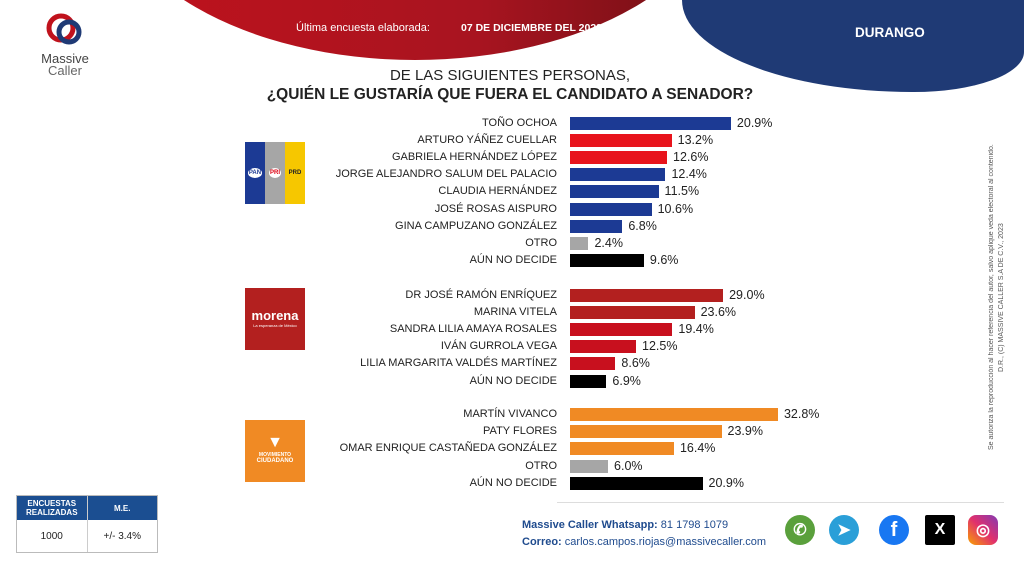  I want to click on sample-table: ENCUESTAS REALIZADAS M.E. 1000 +/- 3.4%, so click(87, 524).